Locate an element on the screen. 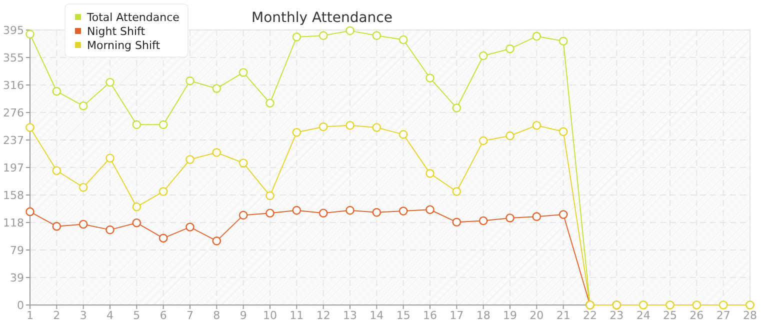 Image resolution: width=765 pixels, height=320 pixels. y-tick-label: 197 is located at coordinates (13, 167).